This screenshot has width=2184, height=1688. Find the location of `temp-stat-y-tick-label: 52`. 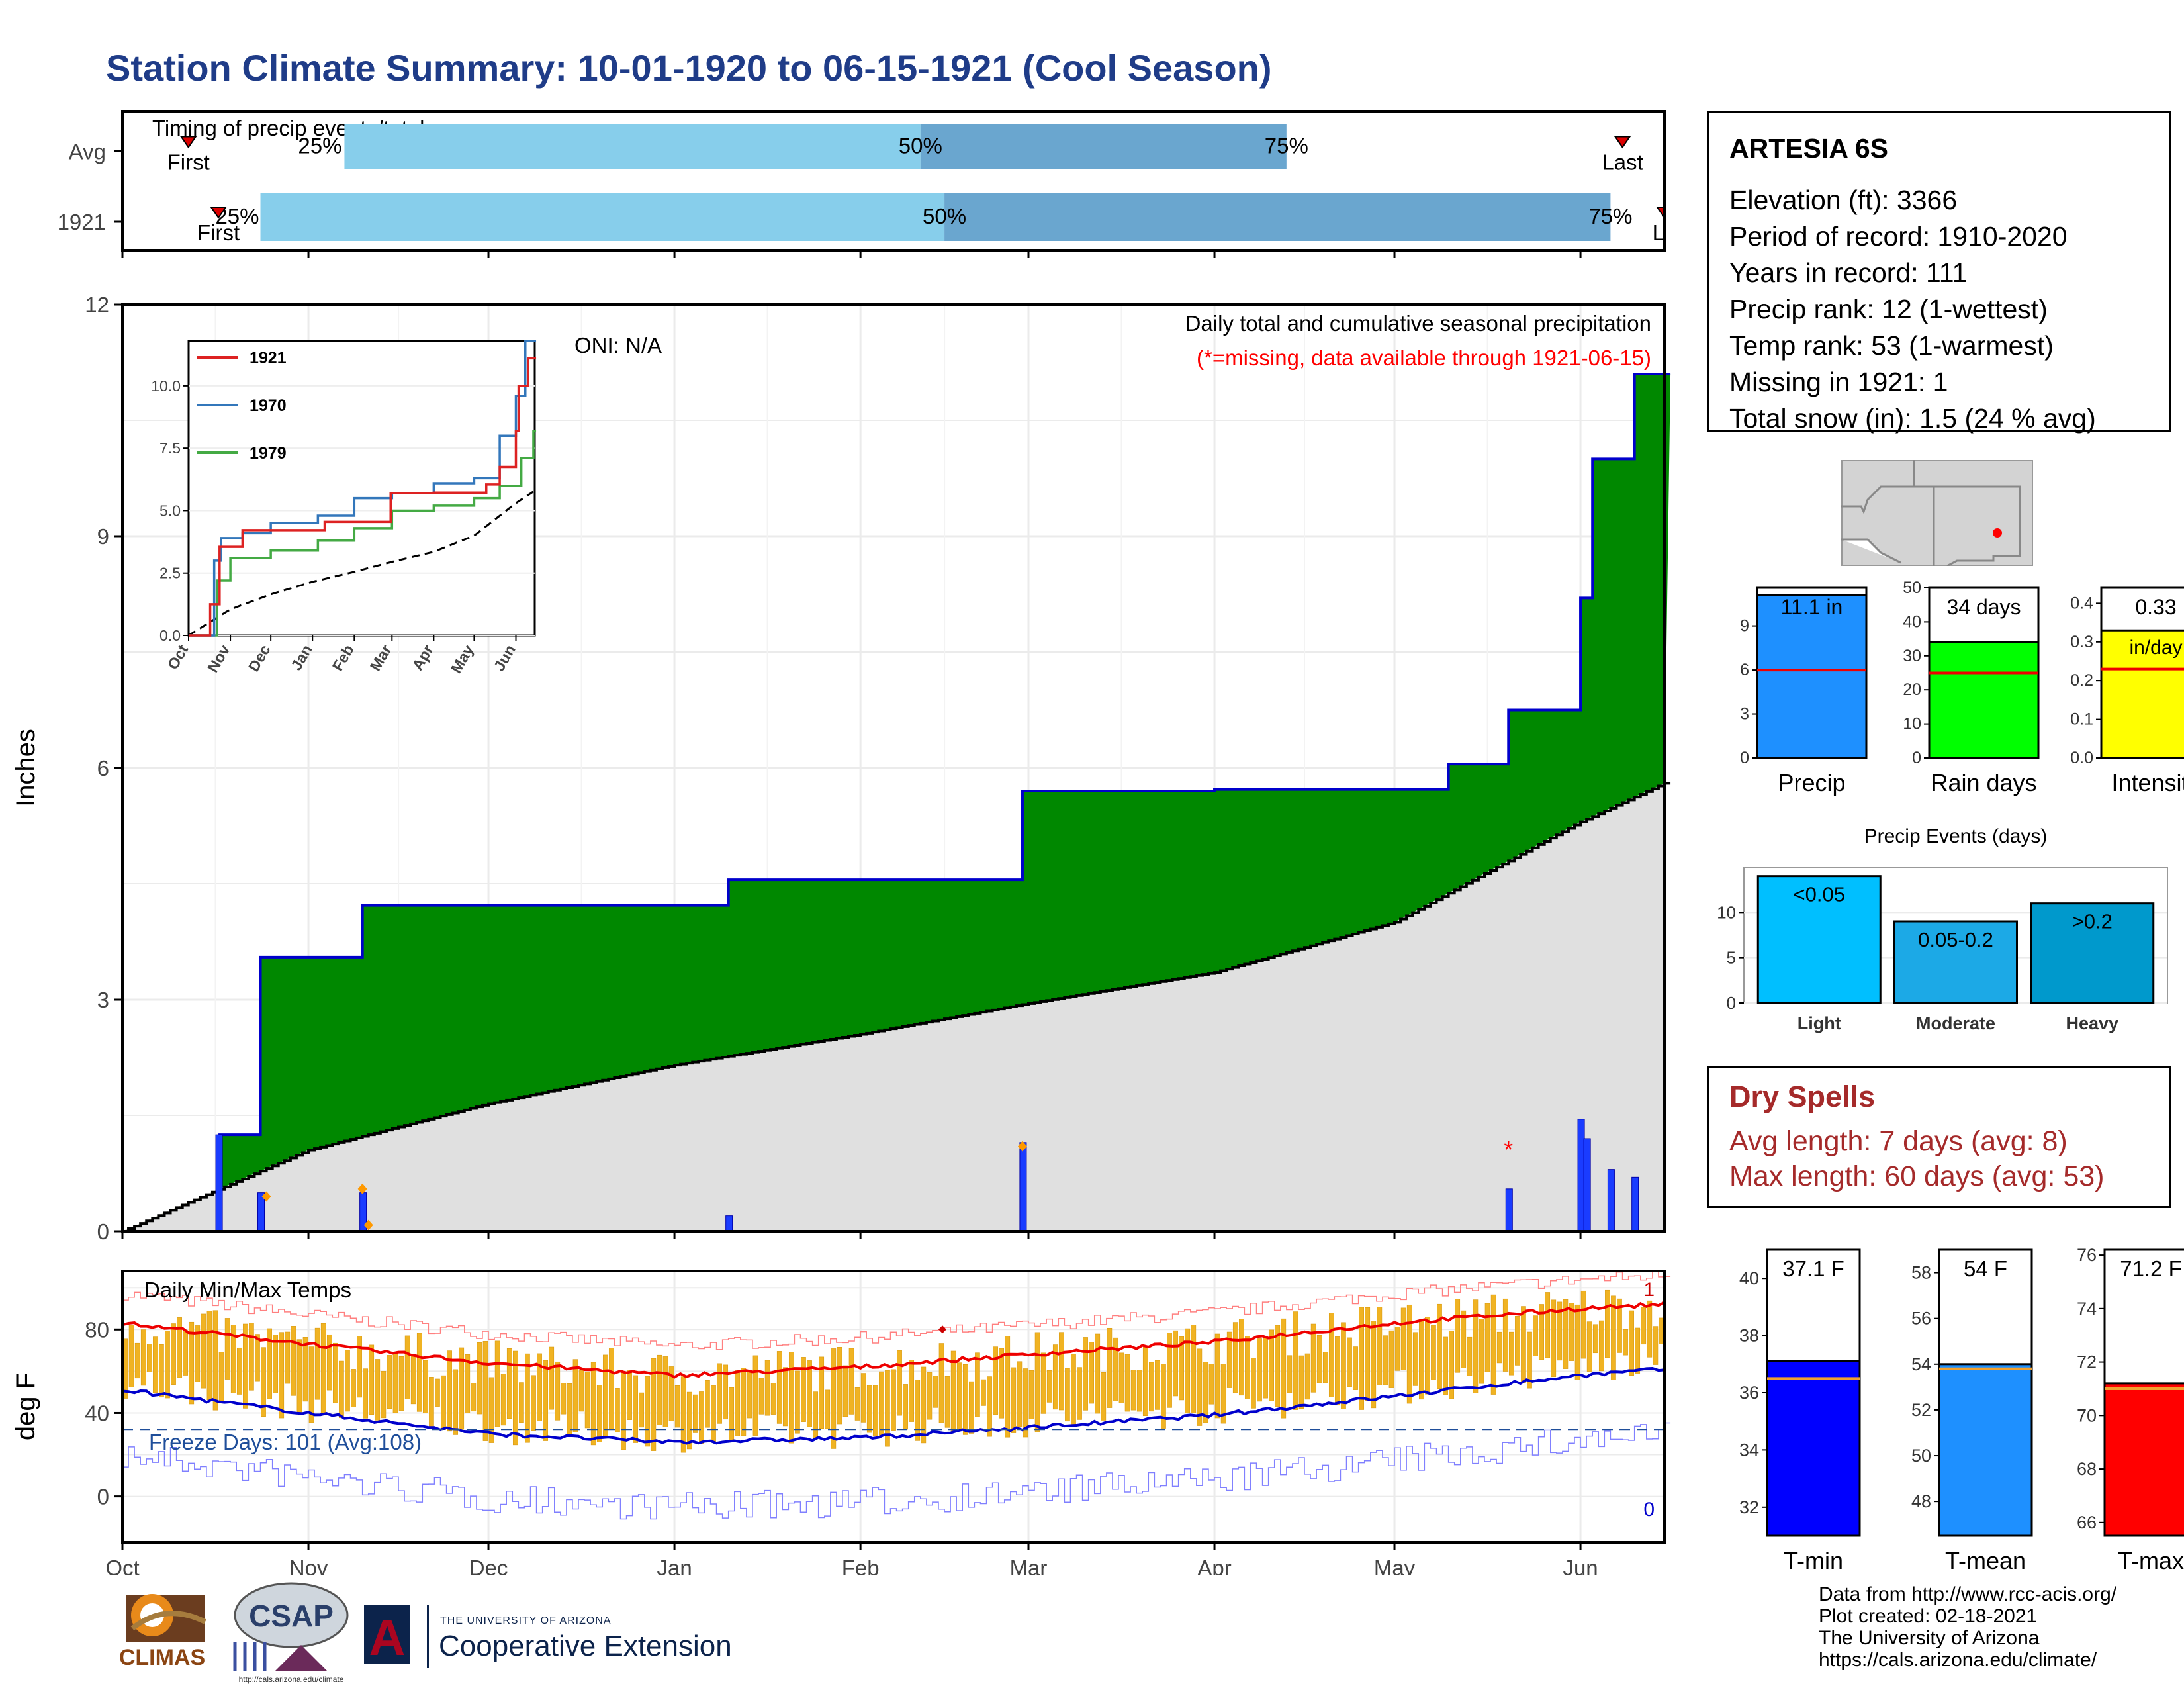

temp-stat-y-tick-label: 52 is located at coordinates (1921, 1410).